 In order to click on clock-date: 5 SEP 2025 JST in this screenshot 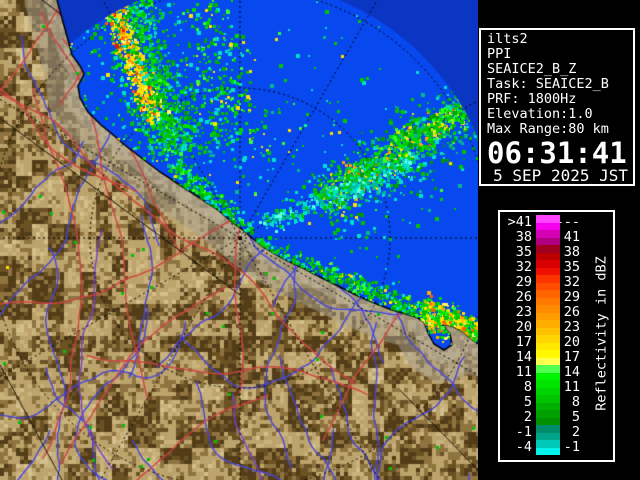, I will do `click(560, 175)`.